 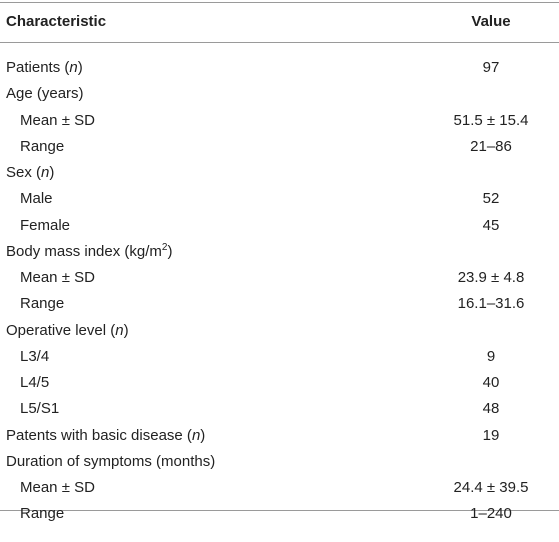 I want to click on row-label: Body mass index (kg/m2), so click(x=89, y=252).